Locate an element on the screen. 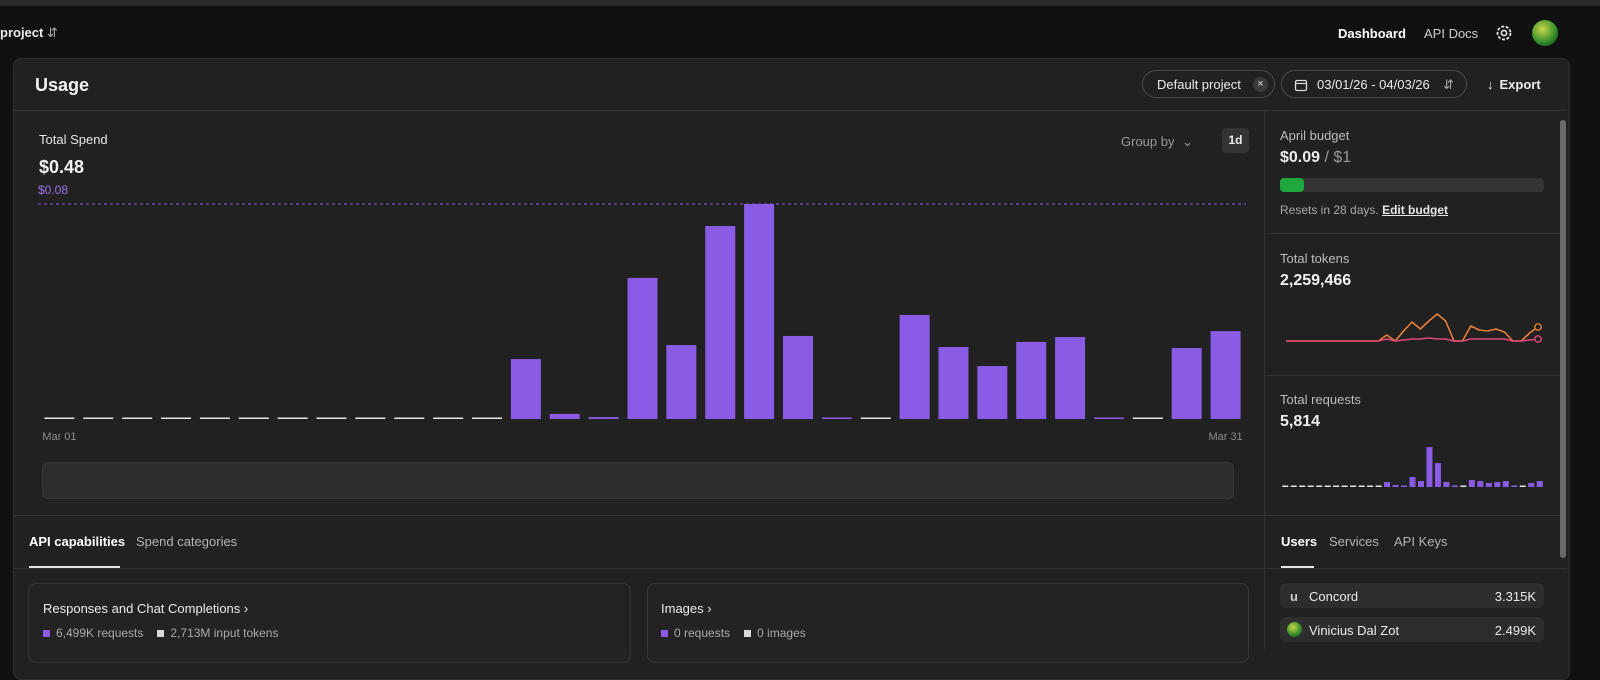  calendar-icon is located at coordinates (1301, 85).